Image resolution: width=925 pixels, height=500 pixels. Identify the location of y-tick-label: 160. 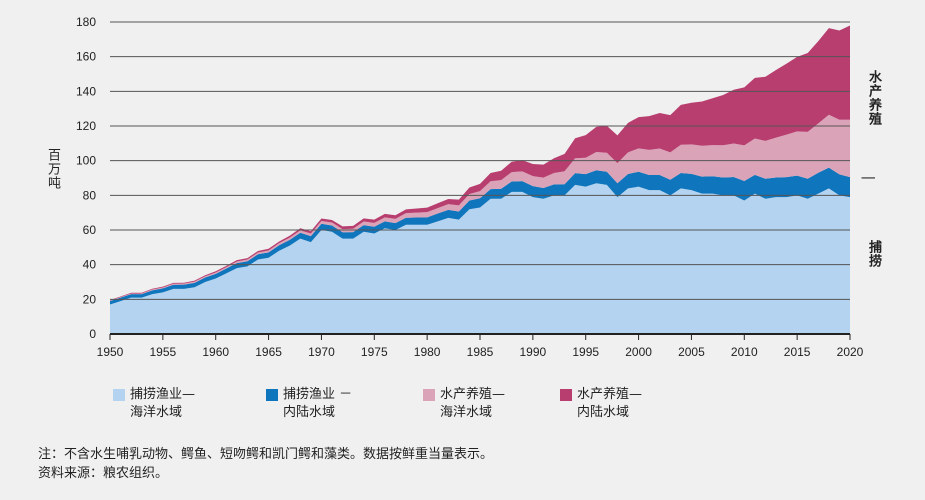
(86, 57).